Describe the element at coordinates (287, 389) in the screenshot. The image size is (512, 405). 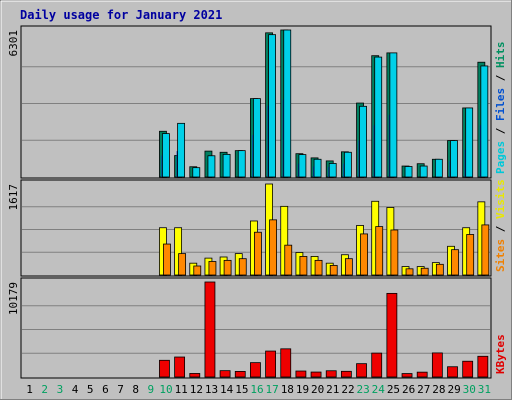
I see `x-tick-day-18: 18` at that location.